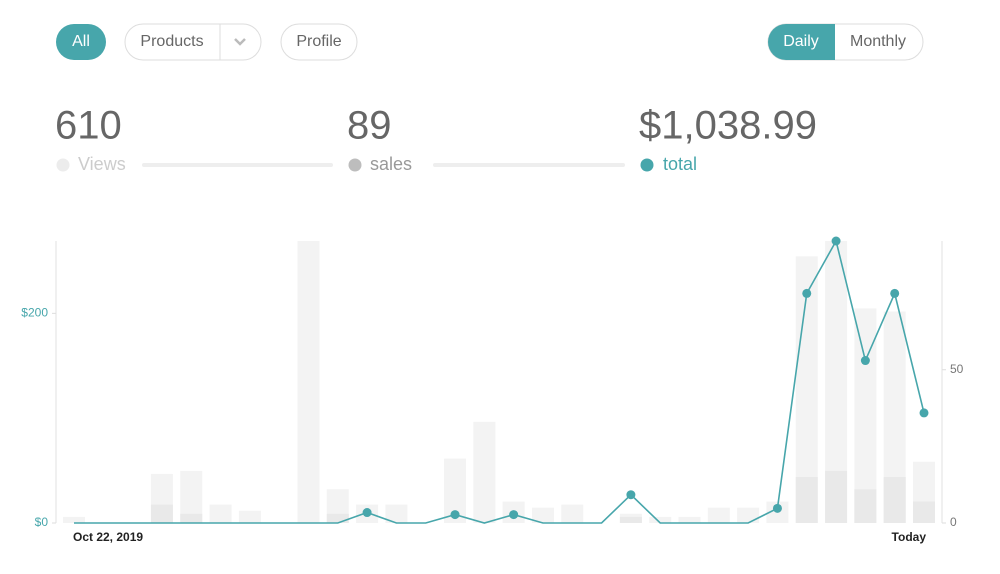 This screenshot has width=1000, height=574. What do you see at coordinates (369, 126) in the screenshot?
I see `stat-value: 89` at bounding box center [369, 126].